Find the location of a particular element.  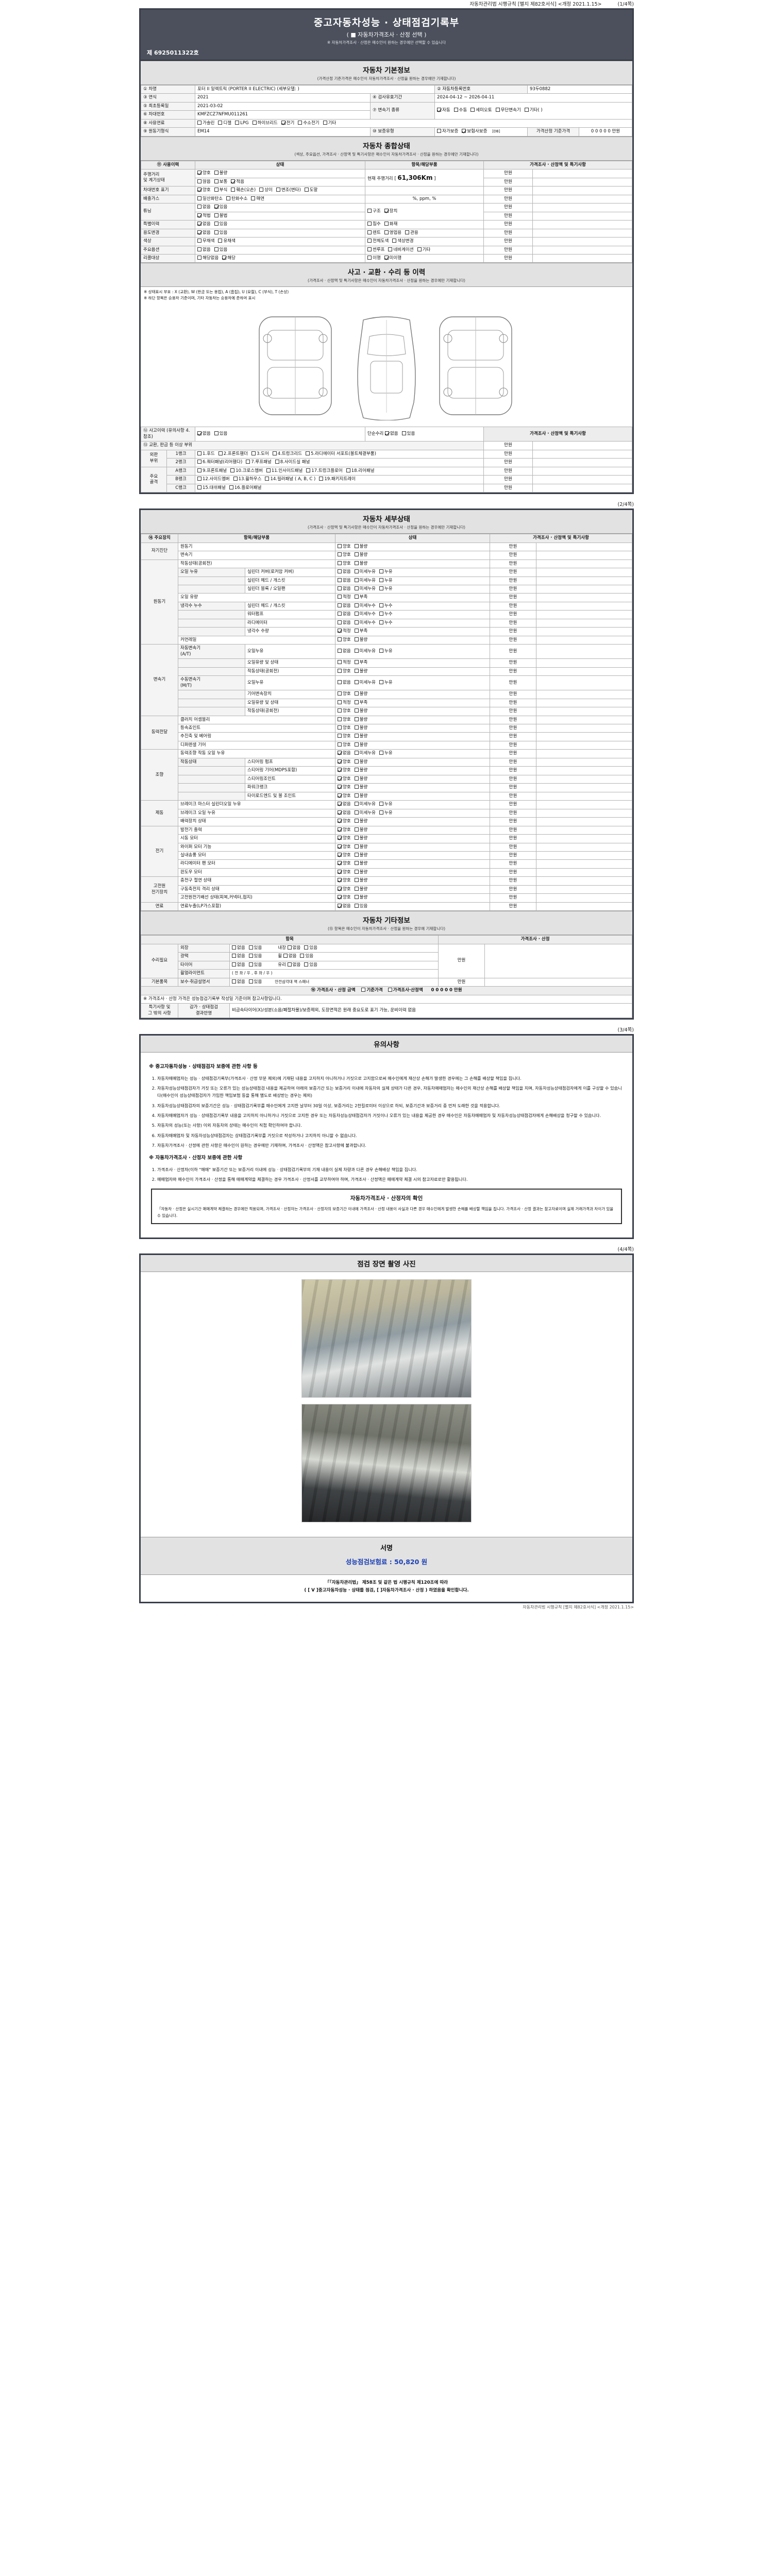

checkbox-option: 적음 is located at coordinates (237, 182).